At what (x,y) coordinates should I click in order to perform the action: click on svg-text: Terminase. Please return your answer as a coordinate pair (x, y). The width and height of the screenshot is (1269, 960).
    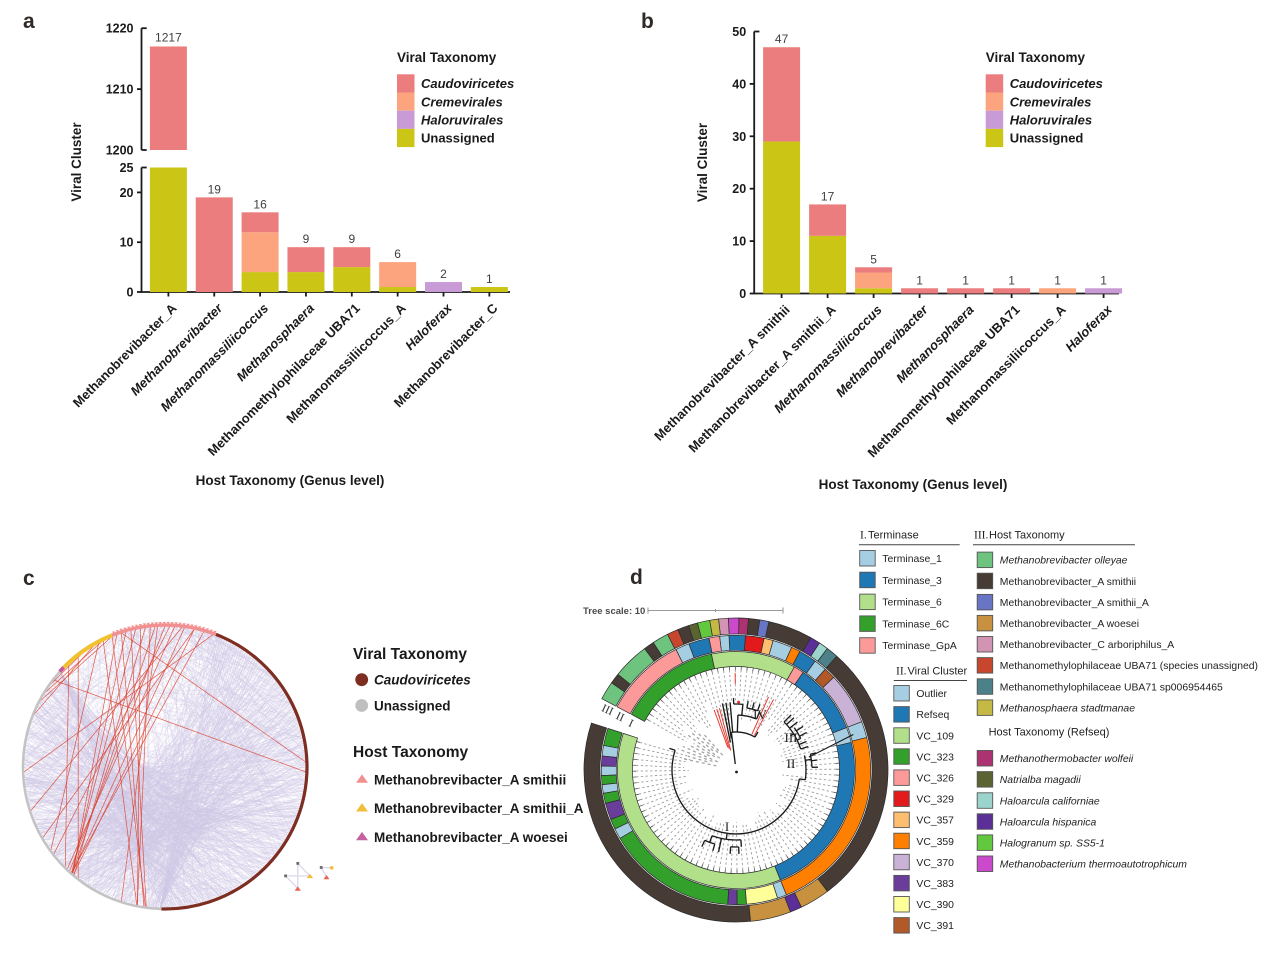
    Looking at the image, I should click on (893, 536).